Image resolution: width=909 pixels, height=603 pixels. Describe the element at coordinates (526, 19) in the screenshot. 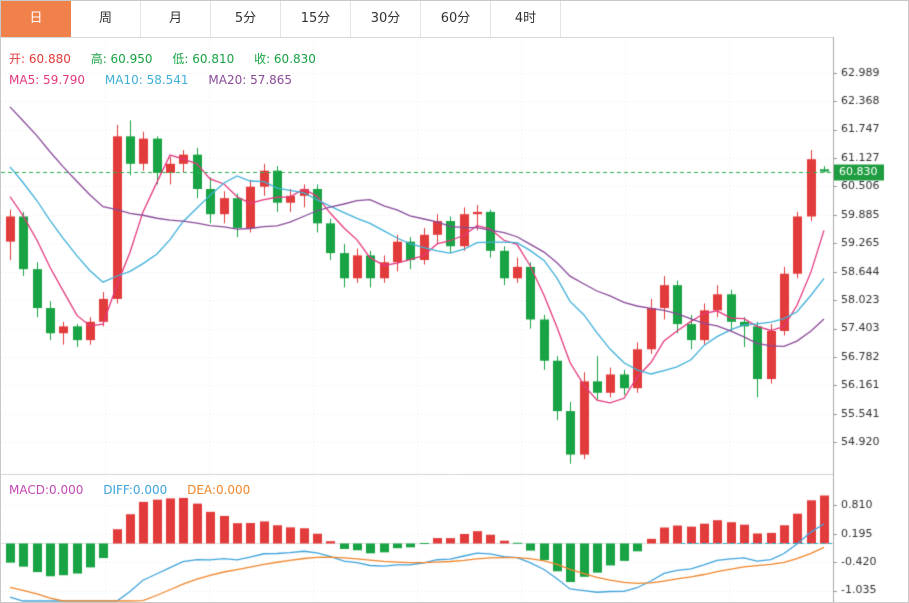

I see `tab-4hour: 4时` at that location.